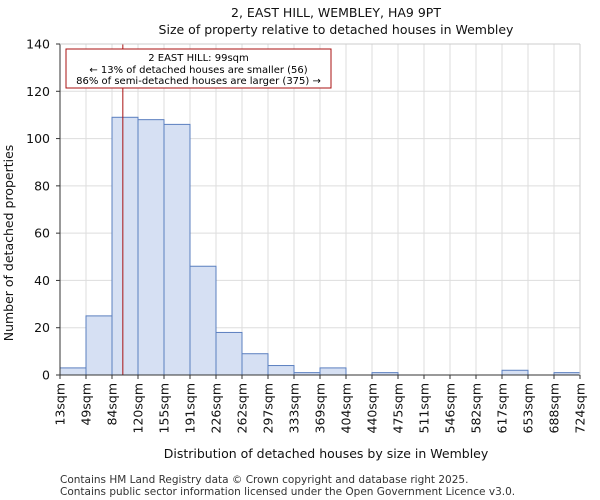 The image size is (600, 500). What do you see at coordinates (38, 44) in the screenshot?
I see `y-tick-label-140: 140` at bounding box center [38, 44].